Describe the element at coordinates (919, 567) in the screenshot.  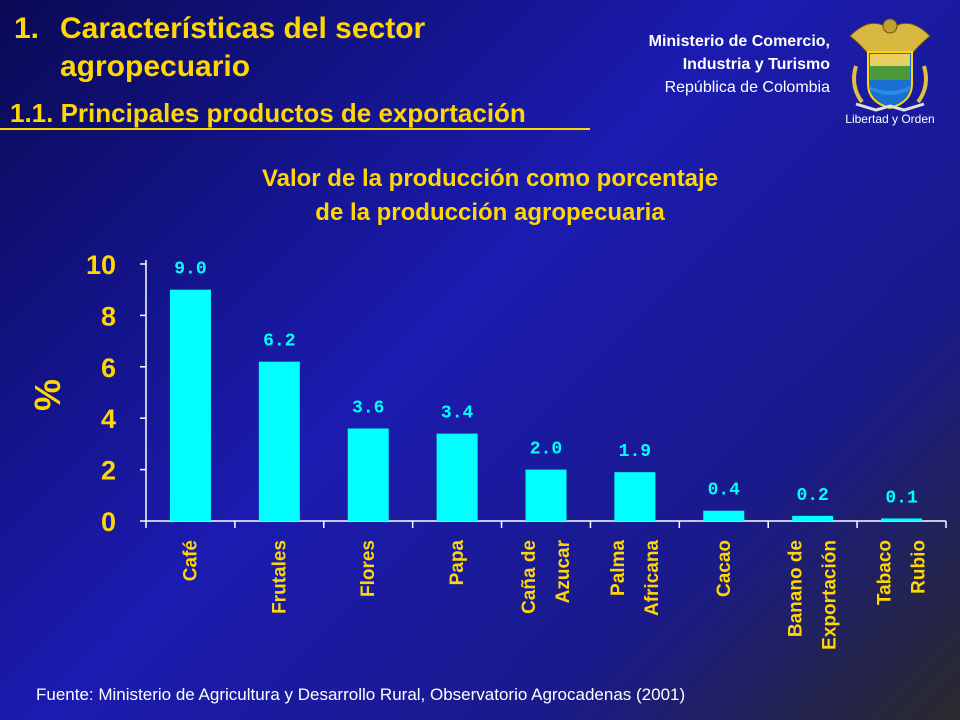
I see `category-label: Rubio` at that location.